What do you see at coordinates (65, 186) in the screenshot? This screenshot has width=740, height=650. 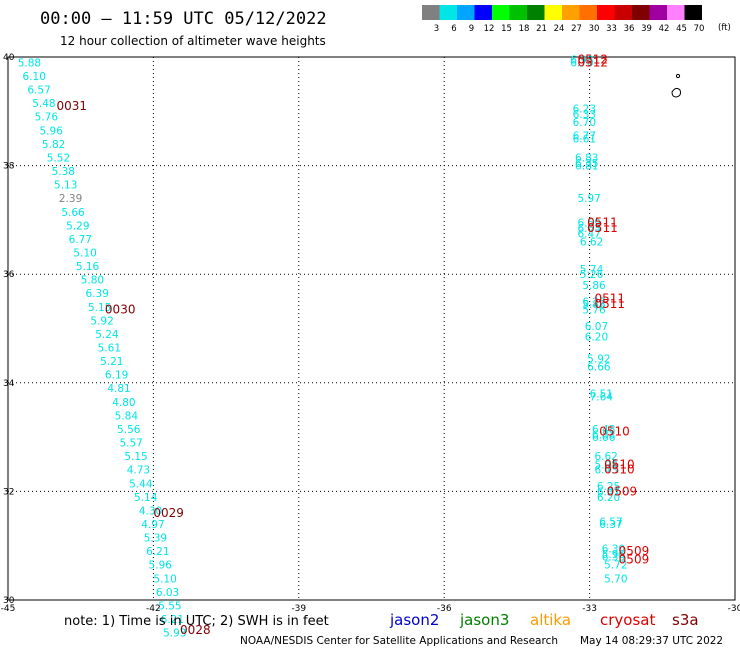 I see `swh-value: 5.13` at bounding box center [65, 186].